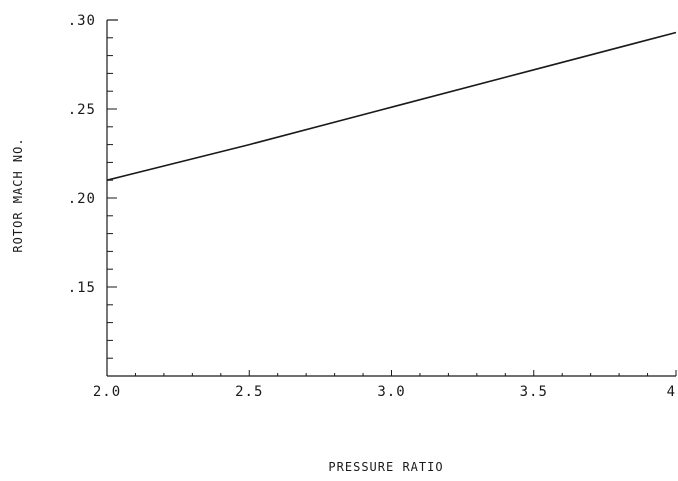  Describe the element at coordinates (82, 154) in the screenshot. I see `y-tick-labels: .15 .20 .25 .30` at that location.